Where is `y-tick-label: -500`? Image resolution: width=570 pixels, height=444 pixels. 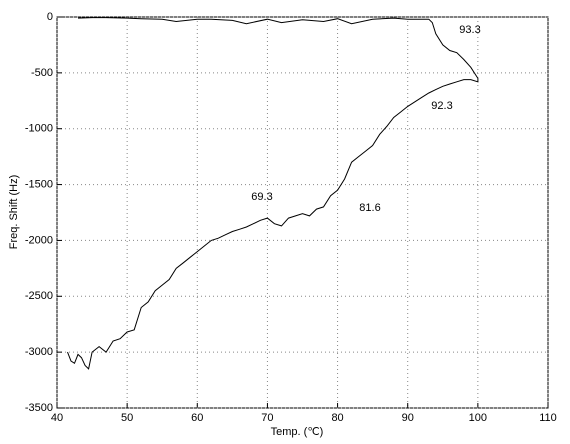
y-tick-label: -500 is located at coordinates (42, 73).